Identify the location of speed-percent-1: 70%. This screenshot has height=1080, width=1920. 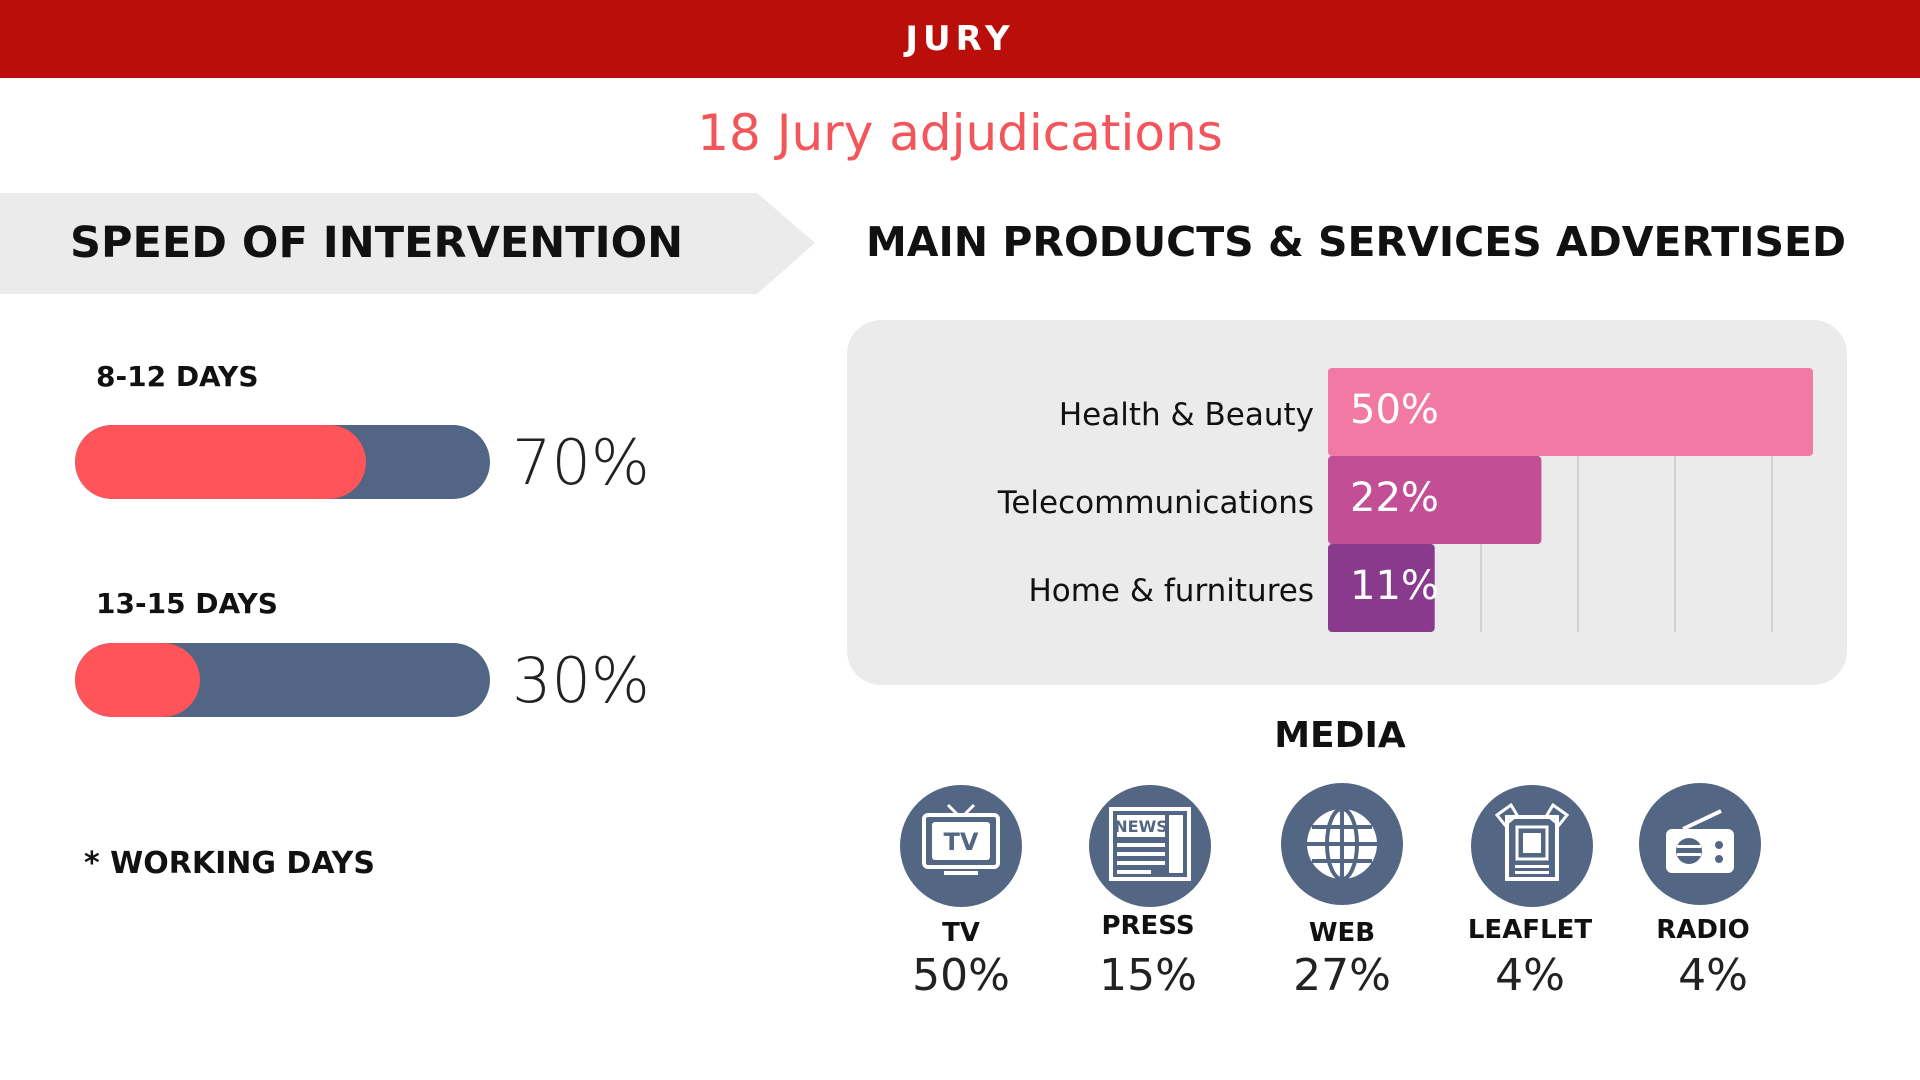
(581, 462).